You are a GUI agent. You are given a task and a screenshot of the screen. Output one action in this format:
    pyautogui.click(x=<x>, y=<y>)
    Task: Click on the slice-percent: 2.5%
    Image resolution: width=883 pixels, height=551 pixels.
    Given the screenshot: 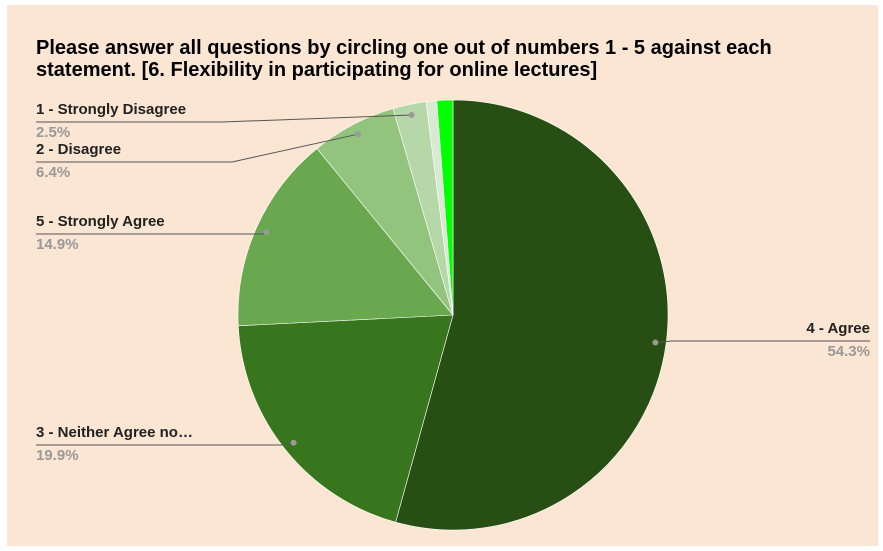 What is the action you would take?
    pyautogui.click(x=53, y=132)
    